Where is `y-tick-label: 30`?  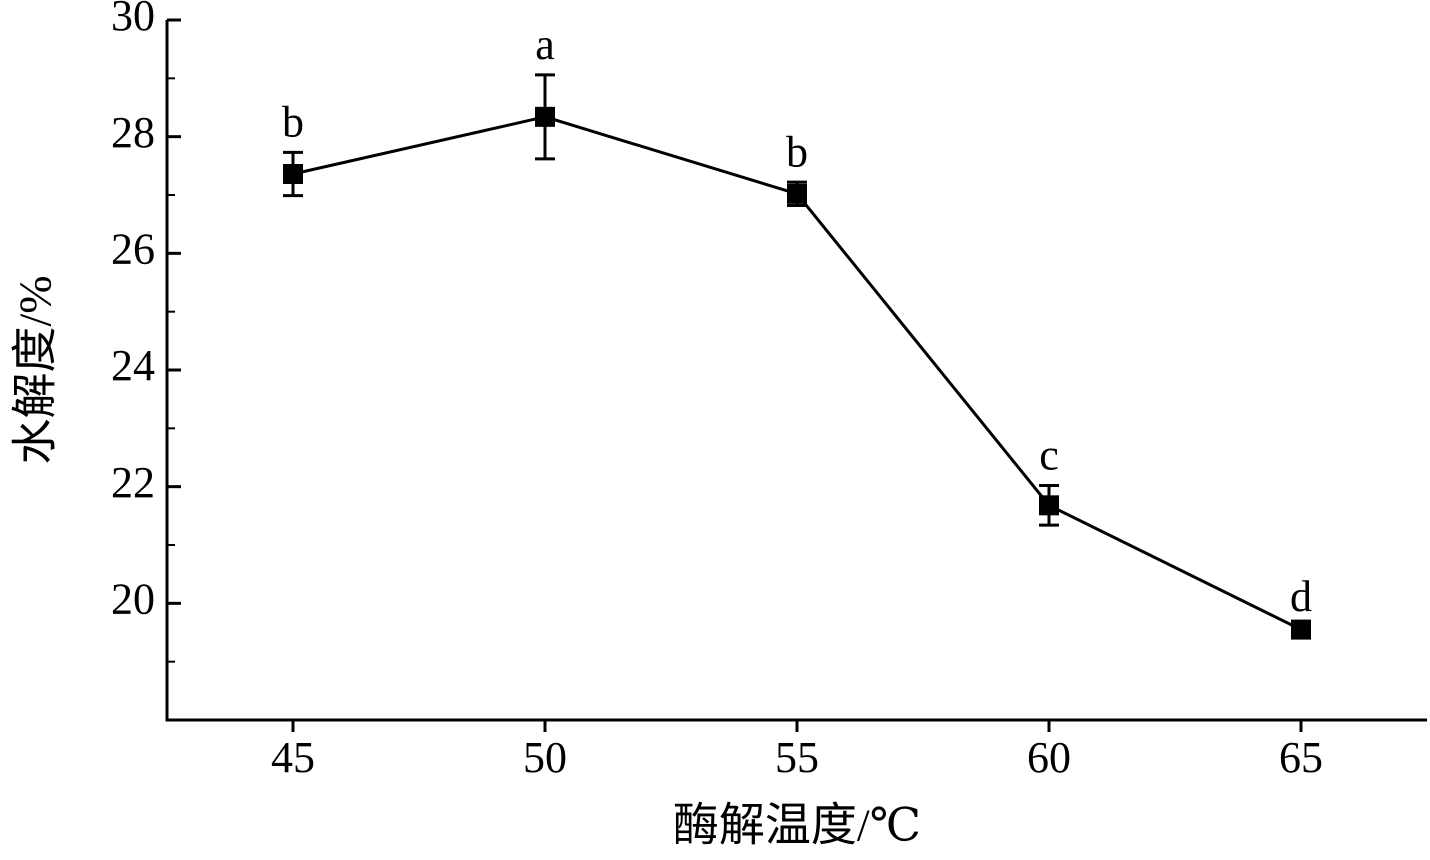 y-tick-label: 30 is located at coordinates (133, 20).